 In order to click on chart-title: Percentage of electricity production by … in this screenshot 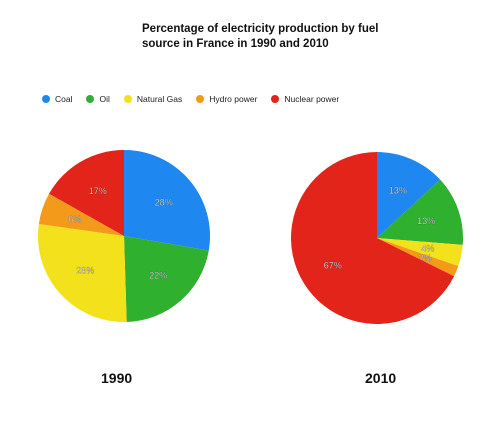, I will do `click(260, 36)`.